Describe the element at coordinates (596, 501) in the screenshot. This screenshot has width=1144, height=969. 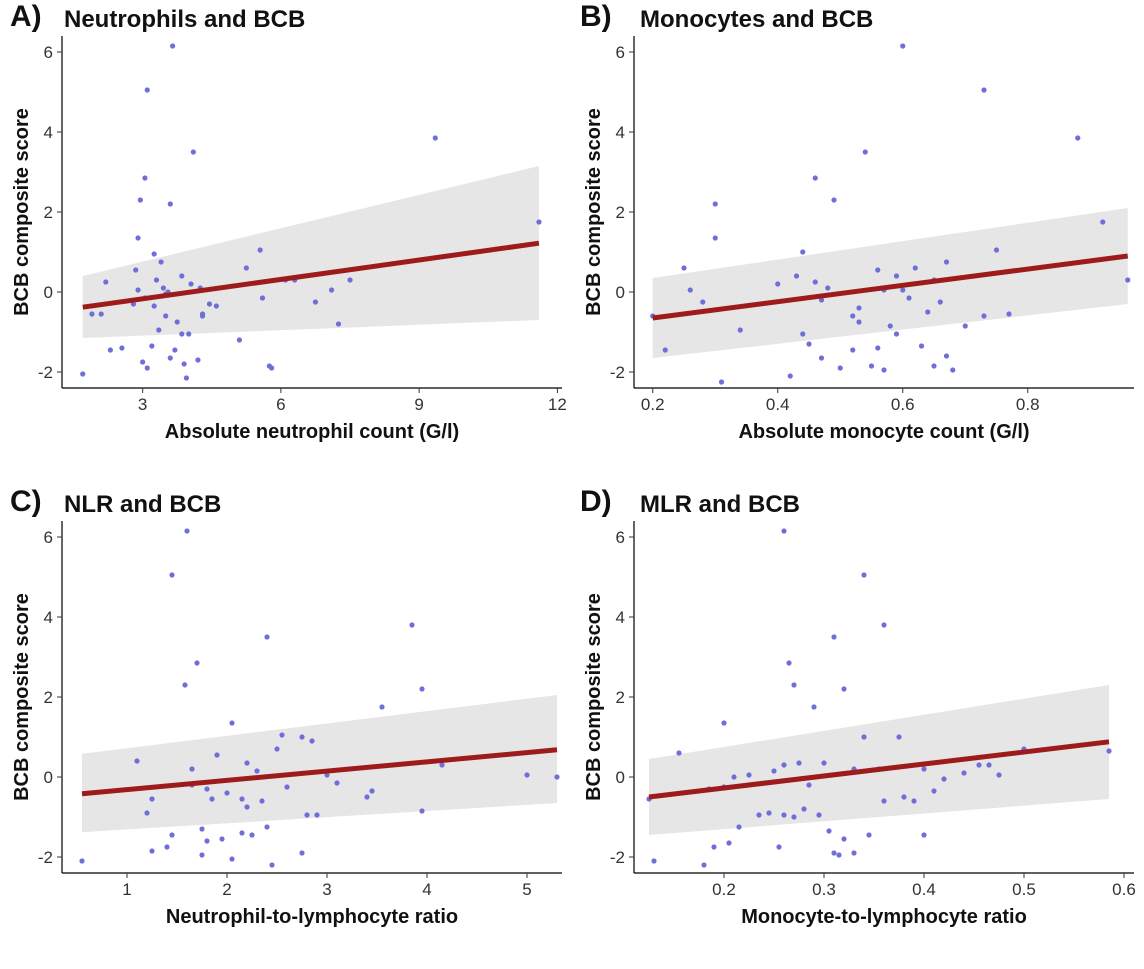
I see `panel-label: D)` at that location.